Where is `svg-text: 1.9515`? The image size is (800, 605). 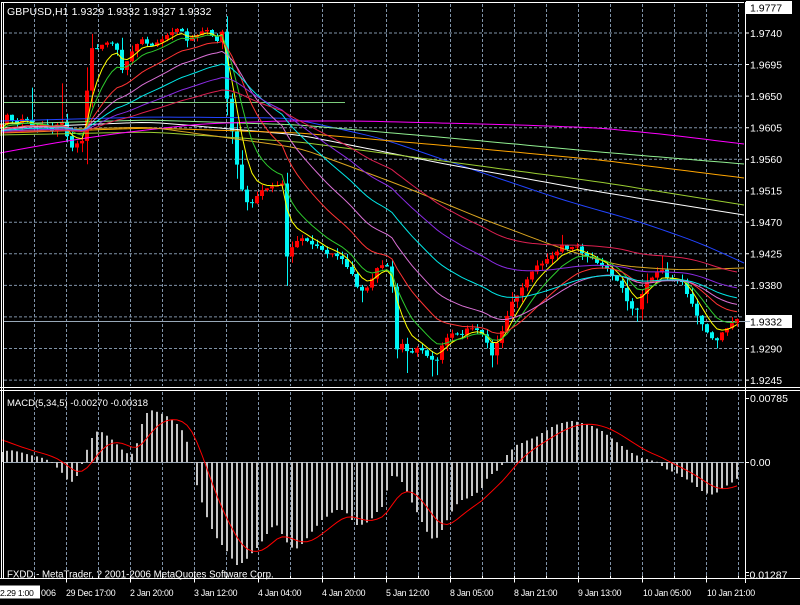
svg-text: 1.9515 is located at coordinates (766, 192).